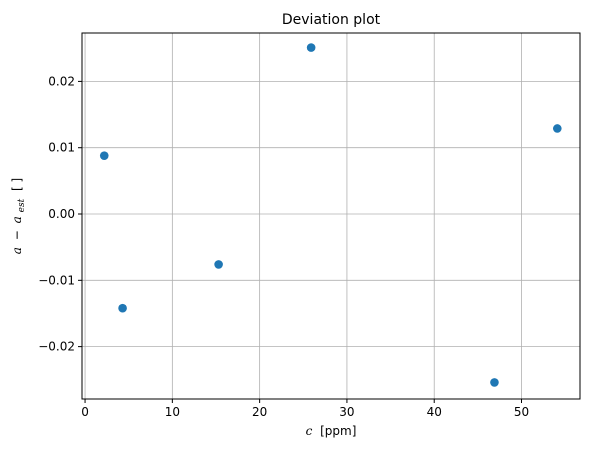 The image size is (590, 463). I want to click on y-axis-estimate-variable: a, so click(17, 219).